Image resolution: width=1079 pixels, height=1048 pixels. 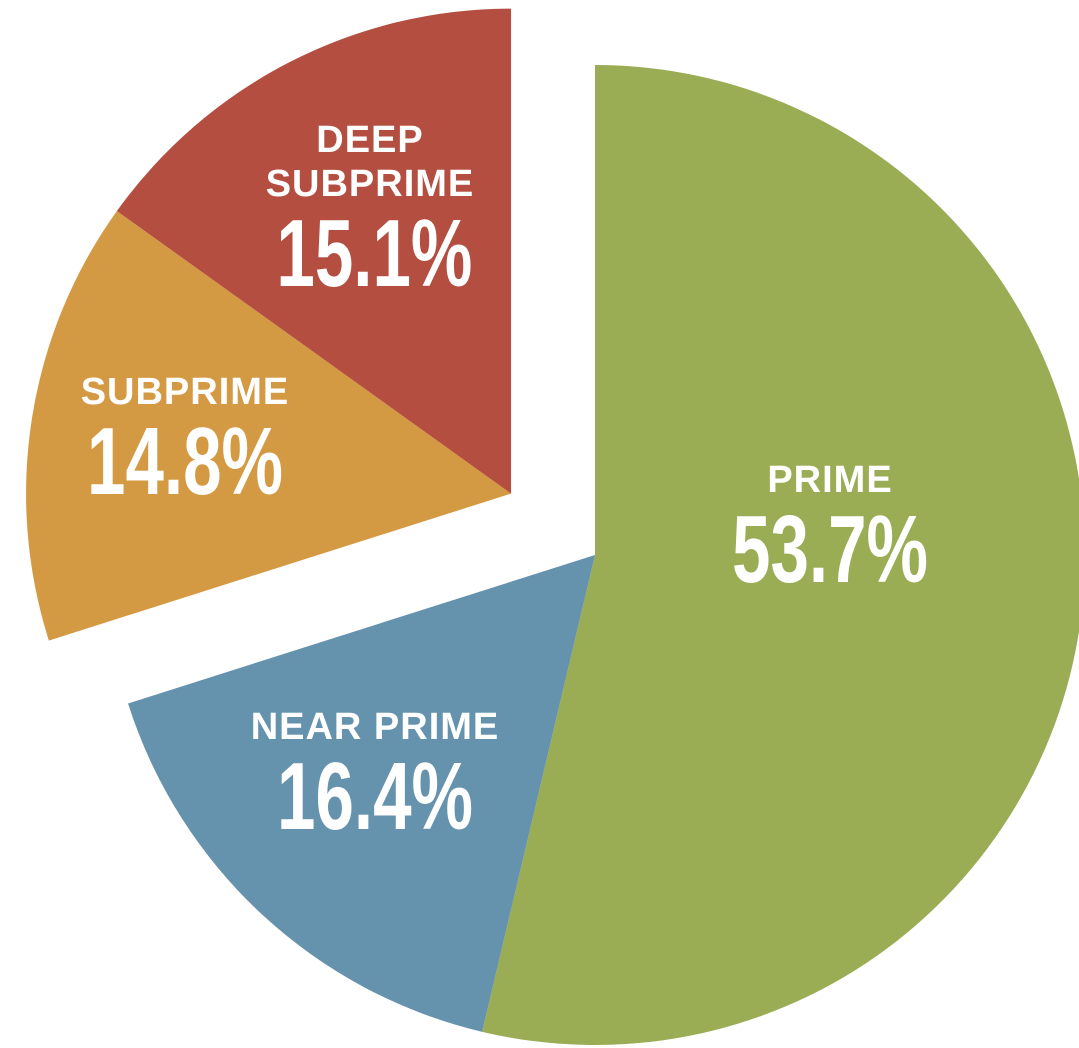 I want to click on category-label: DEEP SUBPRIME, so click(x=370, y=162).